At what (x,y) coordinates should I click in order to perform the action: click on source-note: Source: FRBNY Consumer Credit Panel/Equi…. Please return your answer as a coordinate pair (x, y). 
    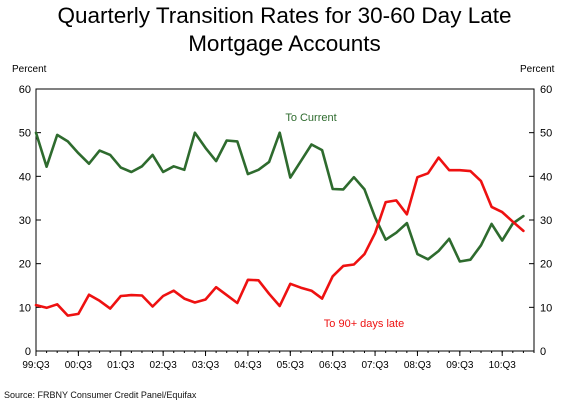
    Looking at the image, I should click on (100, 395).